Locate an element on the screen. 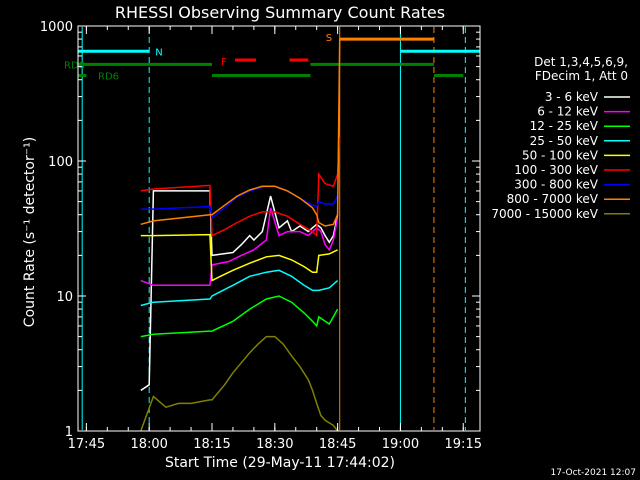 The image size is (640, 480). x-tick-label: 17:45 is located at coordinates (86, 444).